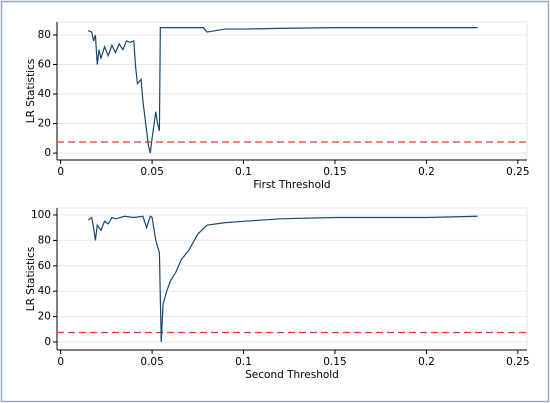  What do you see at coordinates (291, 185) in the screenshot?
I see `x-axis-title: First Threshold` at bounding box center [291, 185].